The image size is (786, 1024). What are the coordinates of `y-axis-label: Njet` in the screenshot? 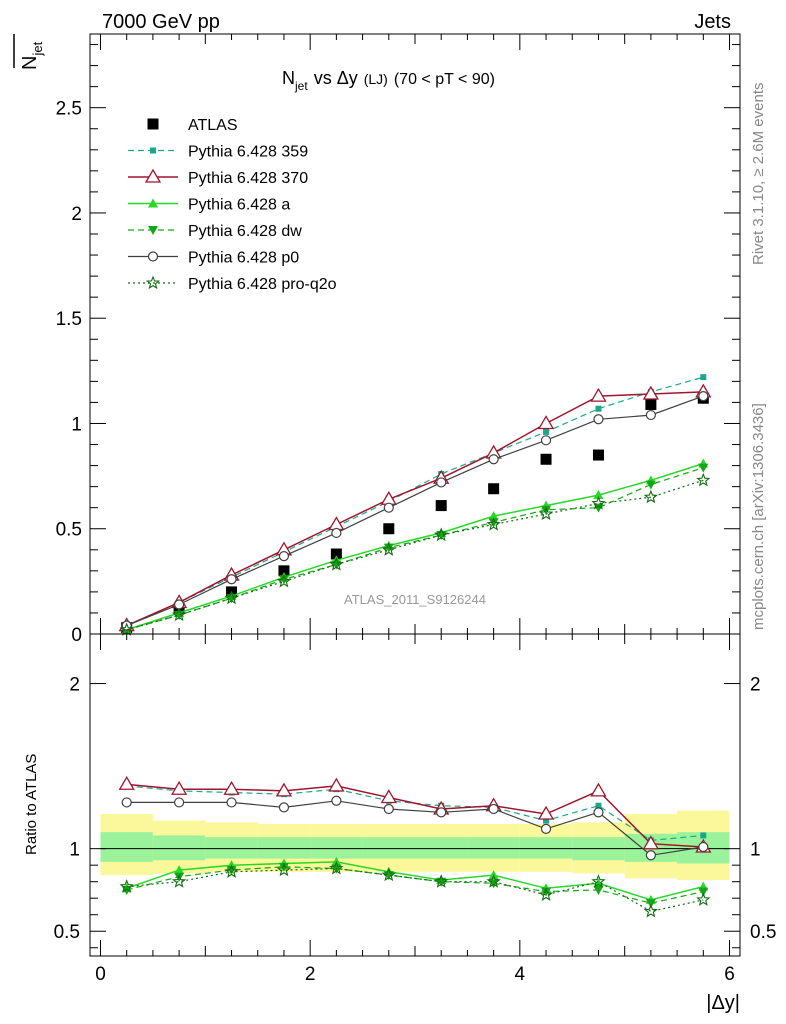 It's located at (32, 55).